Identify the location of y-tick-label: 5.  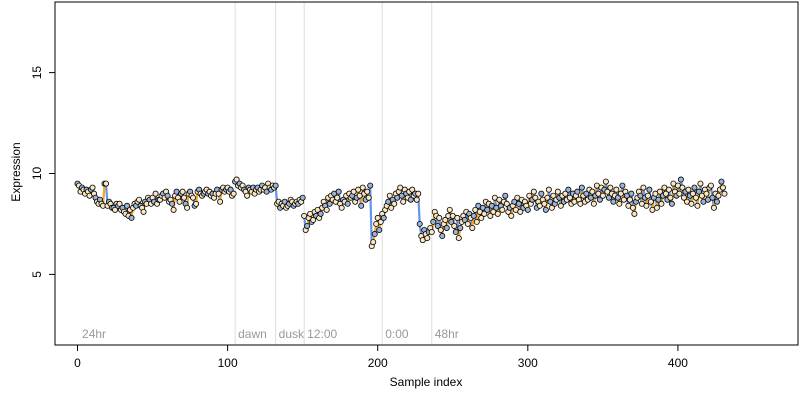
(37, 274).